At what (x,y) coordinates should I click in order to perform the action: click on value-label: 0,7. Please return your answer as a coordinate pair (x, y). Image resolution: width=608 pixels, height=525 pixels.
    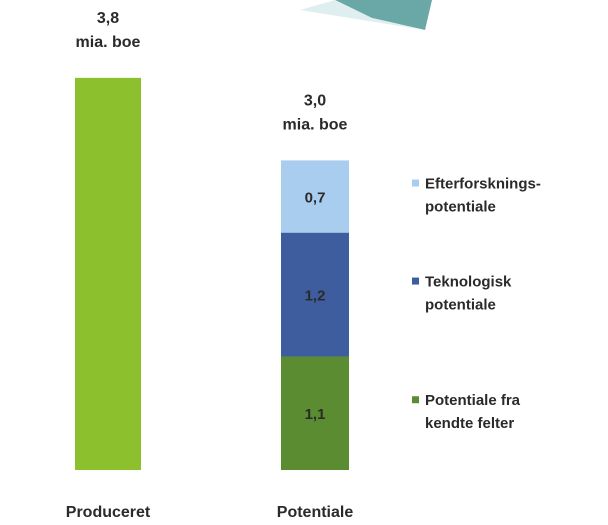
    Looking at the image, I should click on (315, 197).